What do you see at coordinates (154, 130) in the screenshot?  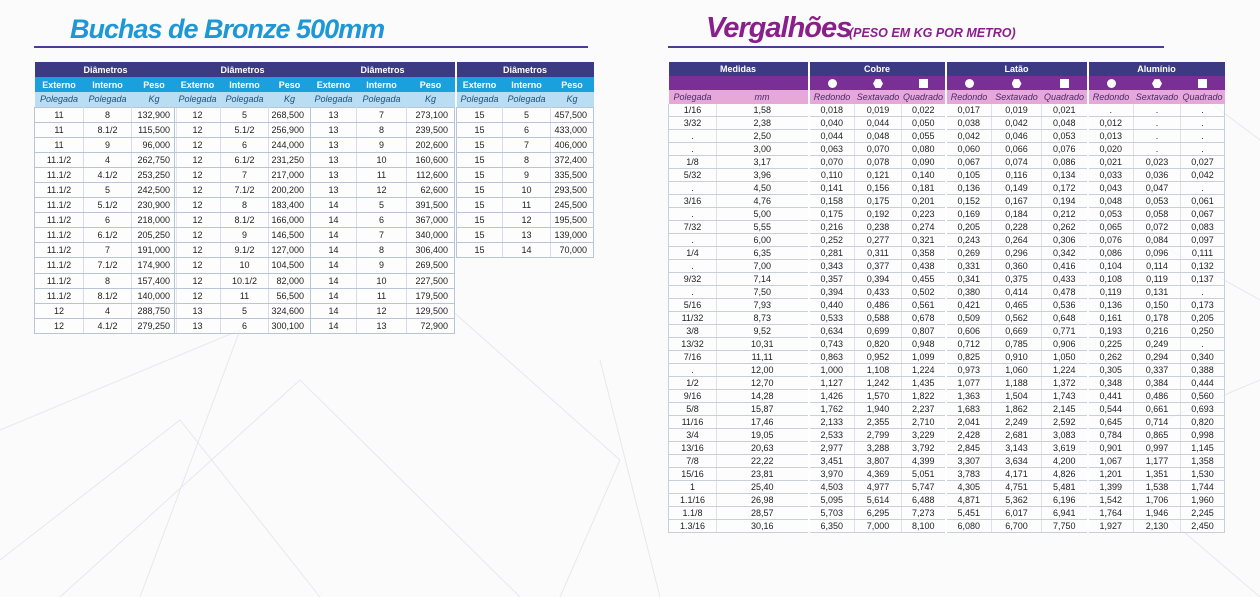 I see `cell-peso: 115,500` at bounding box center [154, 130].